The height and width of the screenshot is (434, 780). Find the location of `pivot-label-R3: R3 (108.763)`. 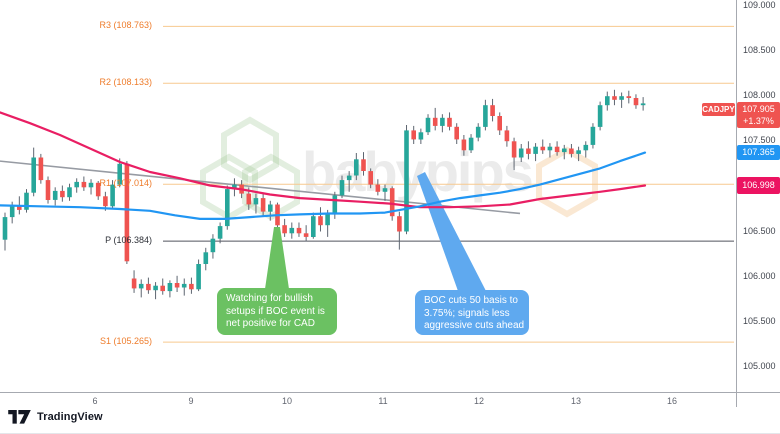

pivot-label-R3: R3 (108.763) is located at coordinates (125, 25).